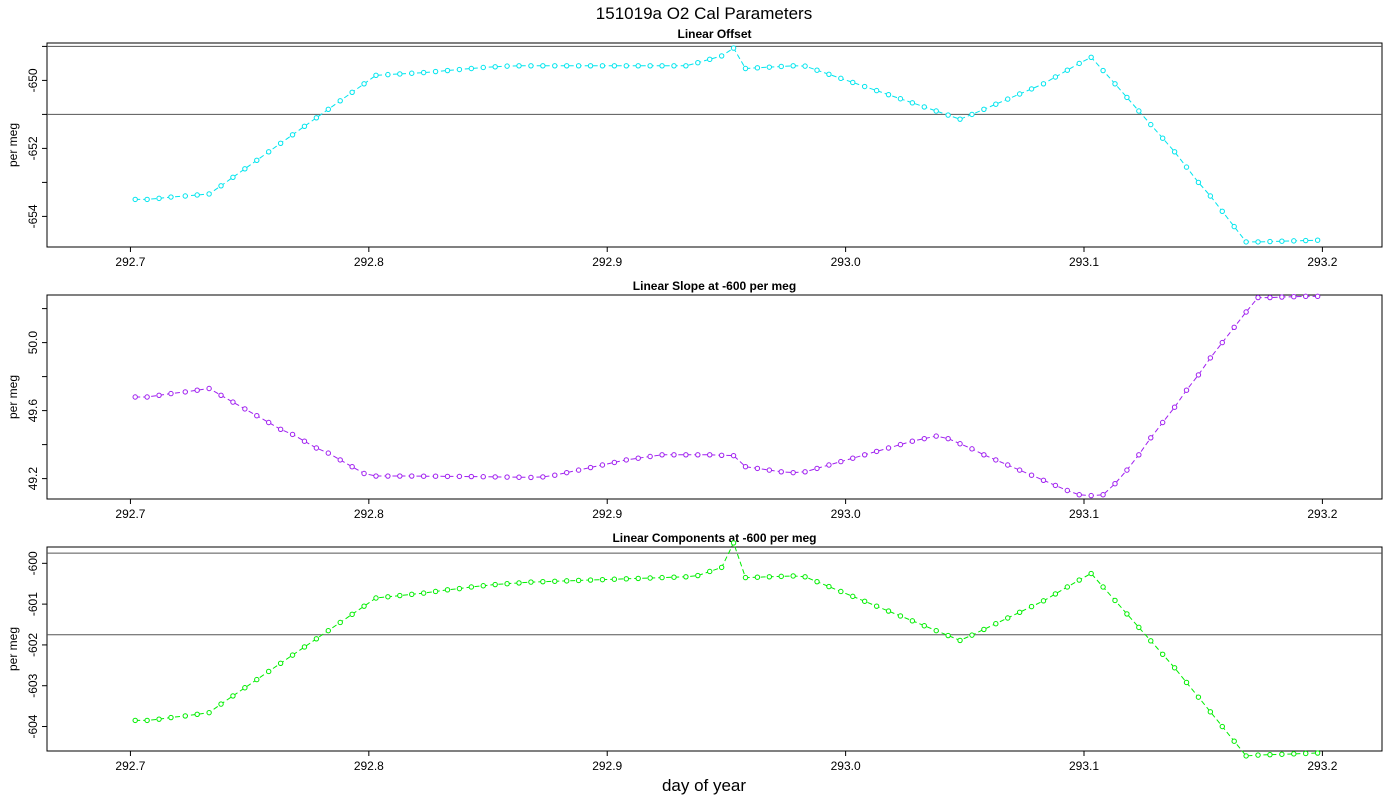 The height and width of the screenshot is (800, 1400). What do you see at coordinates (714, 286) in the screenshot?
I see `panel-title: Linear Slope at -600 per meg` at bounding box center [714, 286].